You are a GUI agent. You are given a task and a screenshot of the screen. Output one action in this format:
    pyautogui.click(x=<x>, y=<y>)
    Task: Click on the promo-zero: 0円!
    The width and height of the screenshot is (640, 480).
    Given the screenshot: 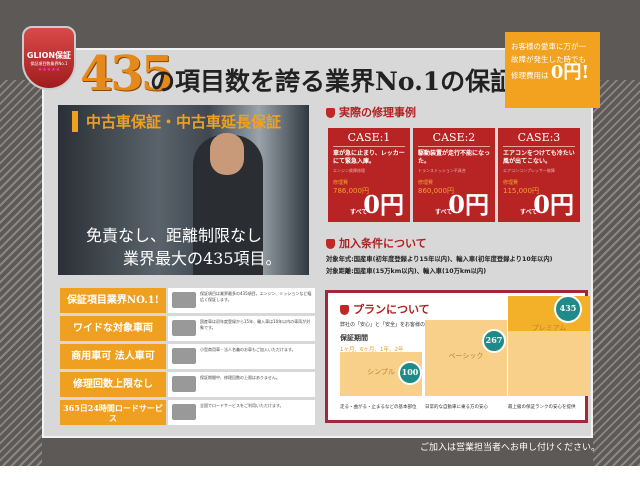 What is the action you would take?
    pyautogui.click(x=570, y=72)
    